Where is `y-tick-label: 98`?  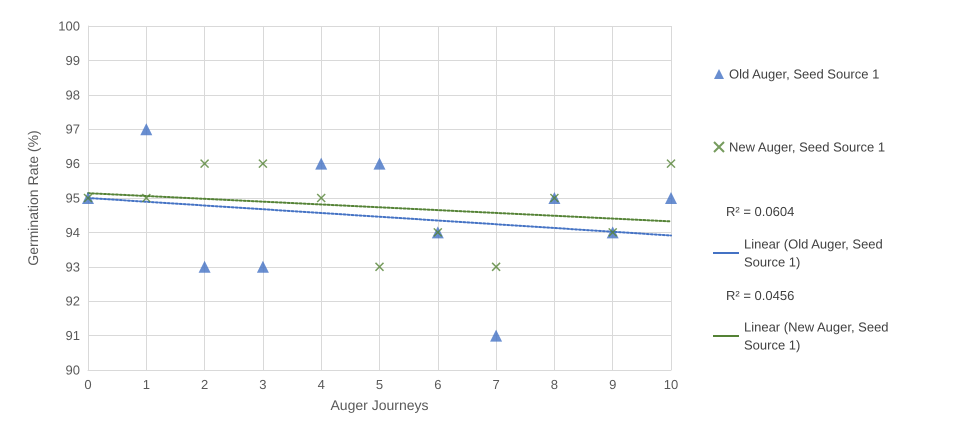 y-tick-label: 98 is located at coordinates (73, 94).